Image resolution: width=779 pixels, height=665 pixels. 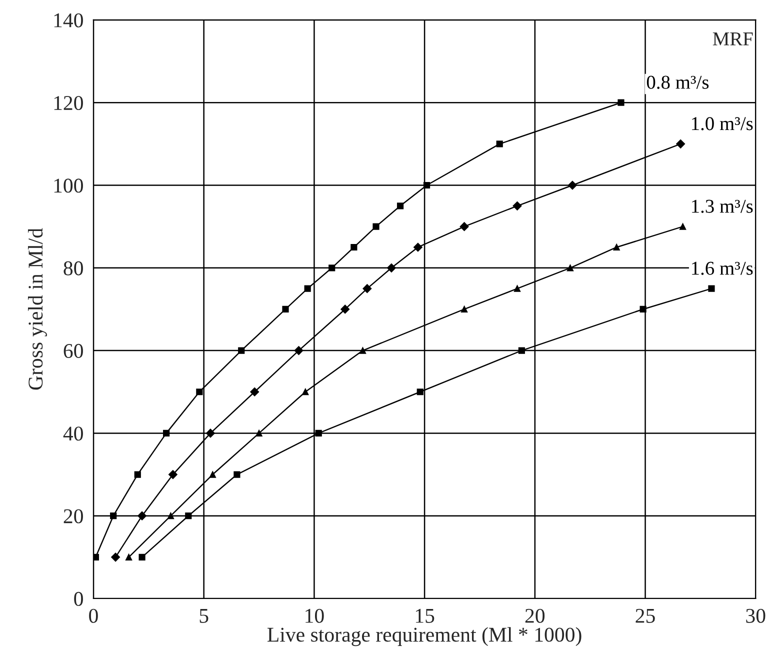 What do you see at coordinates (722, 268) in the screenshot?
I see `series-label: 1.6 m³/s` at bounding box center [722, 268].